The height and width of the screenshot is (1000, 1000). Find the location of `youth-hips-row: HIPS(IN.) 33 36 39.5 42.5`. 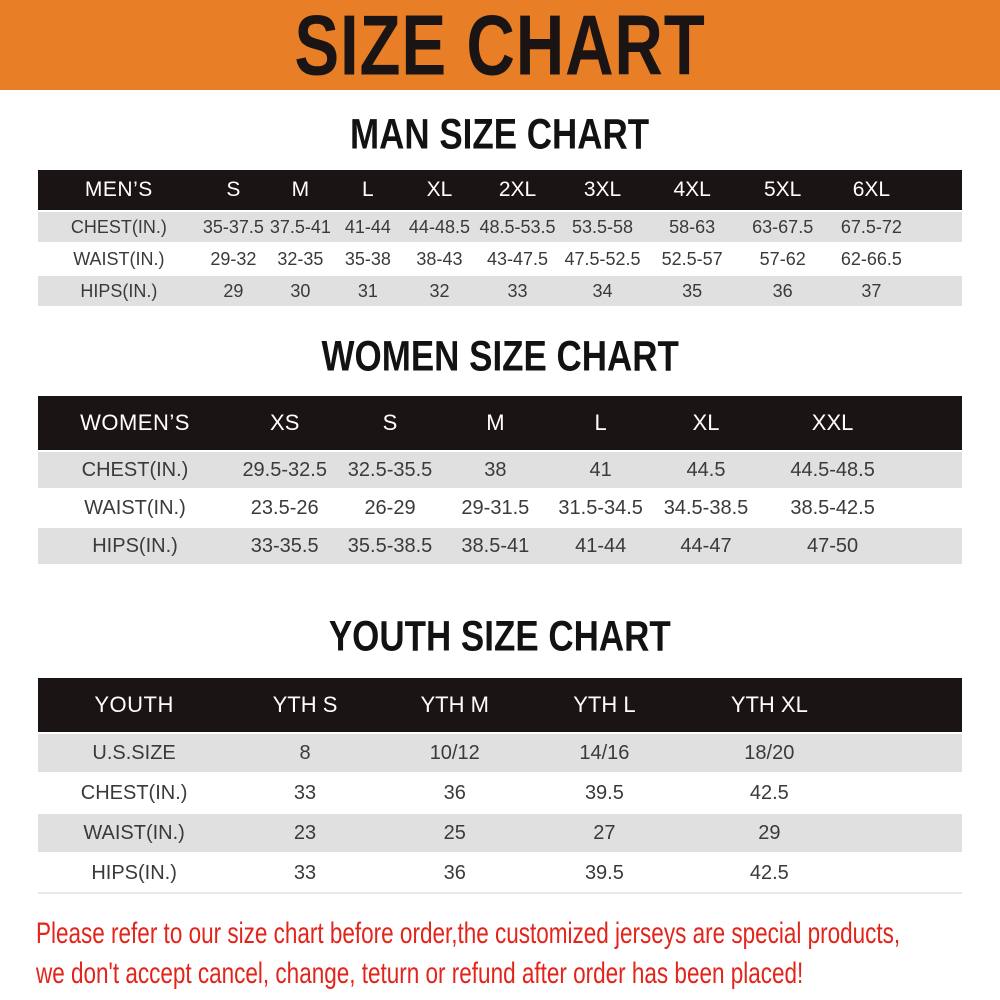

youth-hips-row: HIPS(IN.) 33 36 39.5 42.5 is located at coordinates (500, 872).